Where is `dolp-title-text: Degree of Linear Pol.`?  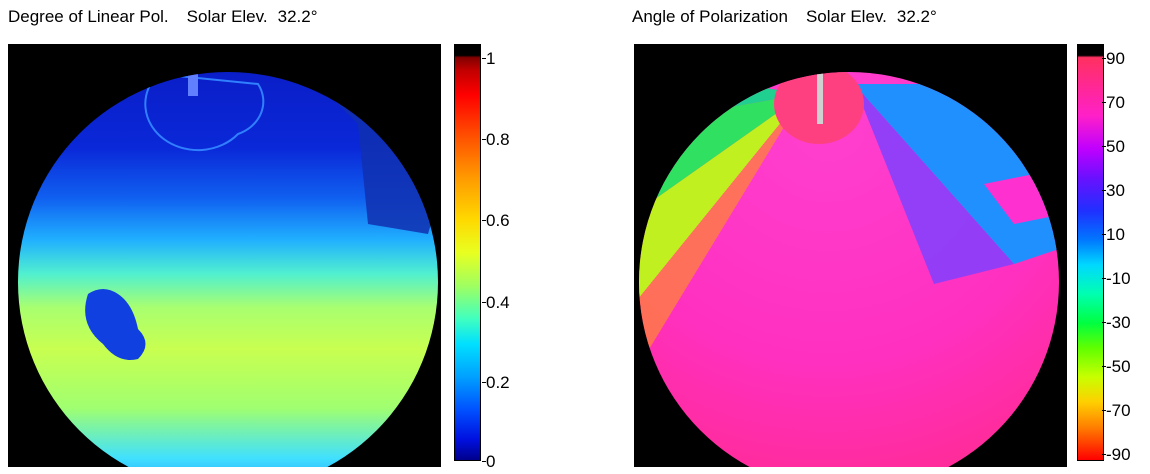
dolp-title-text: Degree of Linear Pol. is located at coordinates (88, 16).